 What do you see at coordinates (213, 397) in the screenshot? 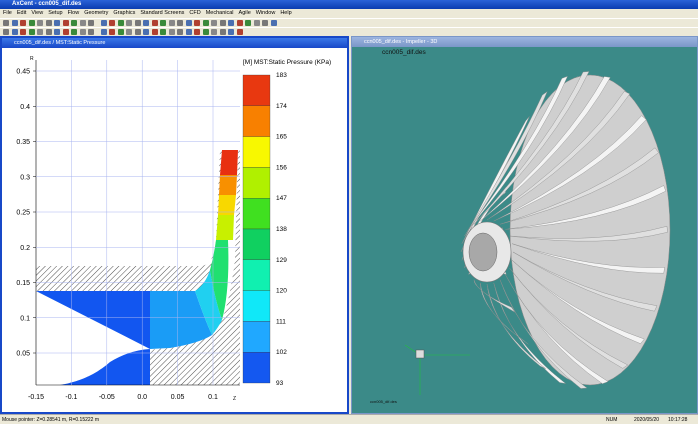
I see `x-tick-label: 0.1` at bounding box center [213, 397].